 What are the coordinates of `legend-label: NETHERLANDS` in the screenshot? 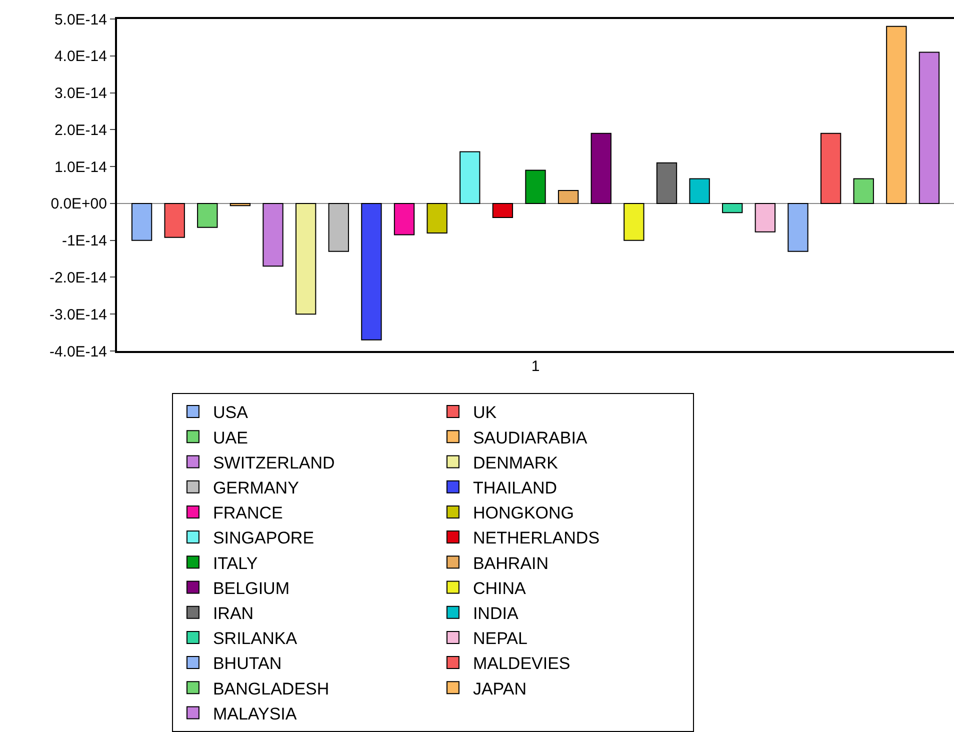 It's located at (536, 538).